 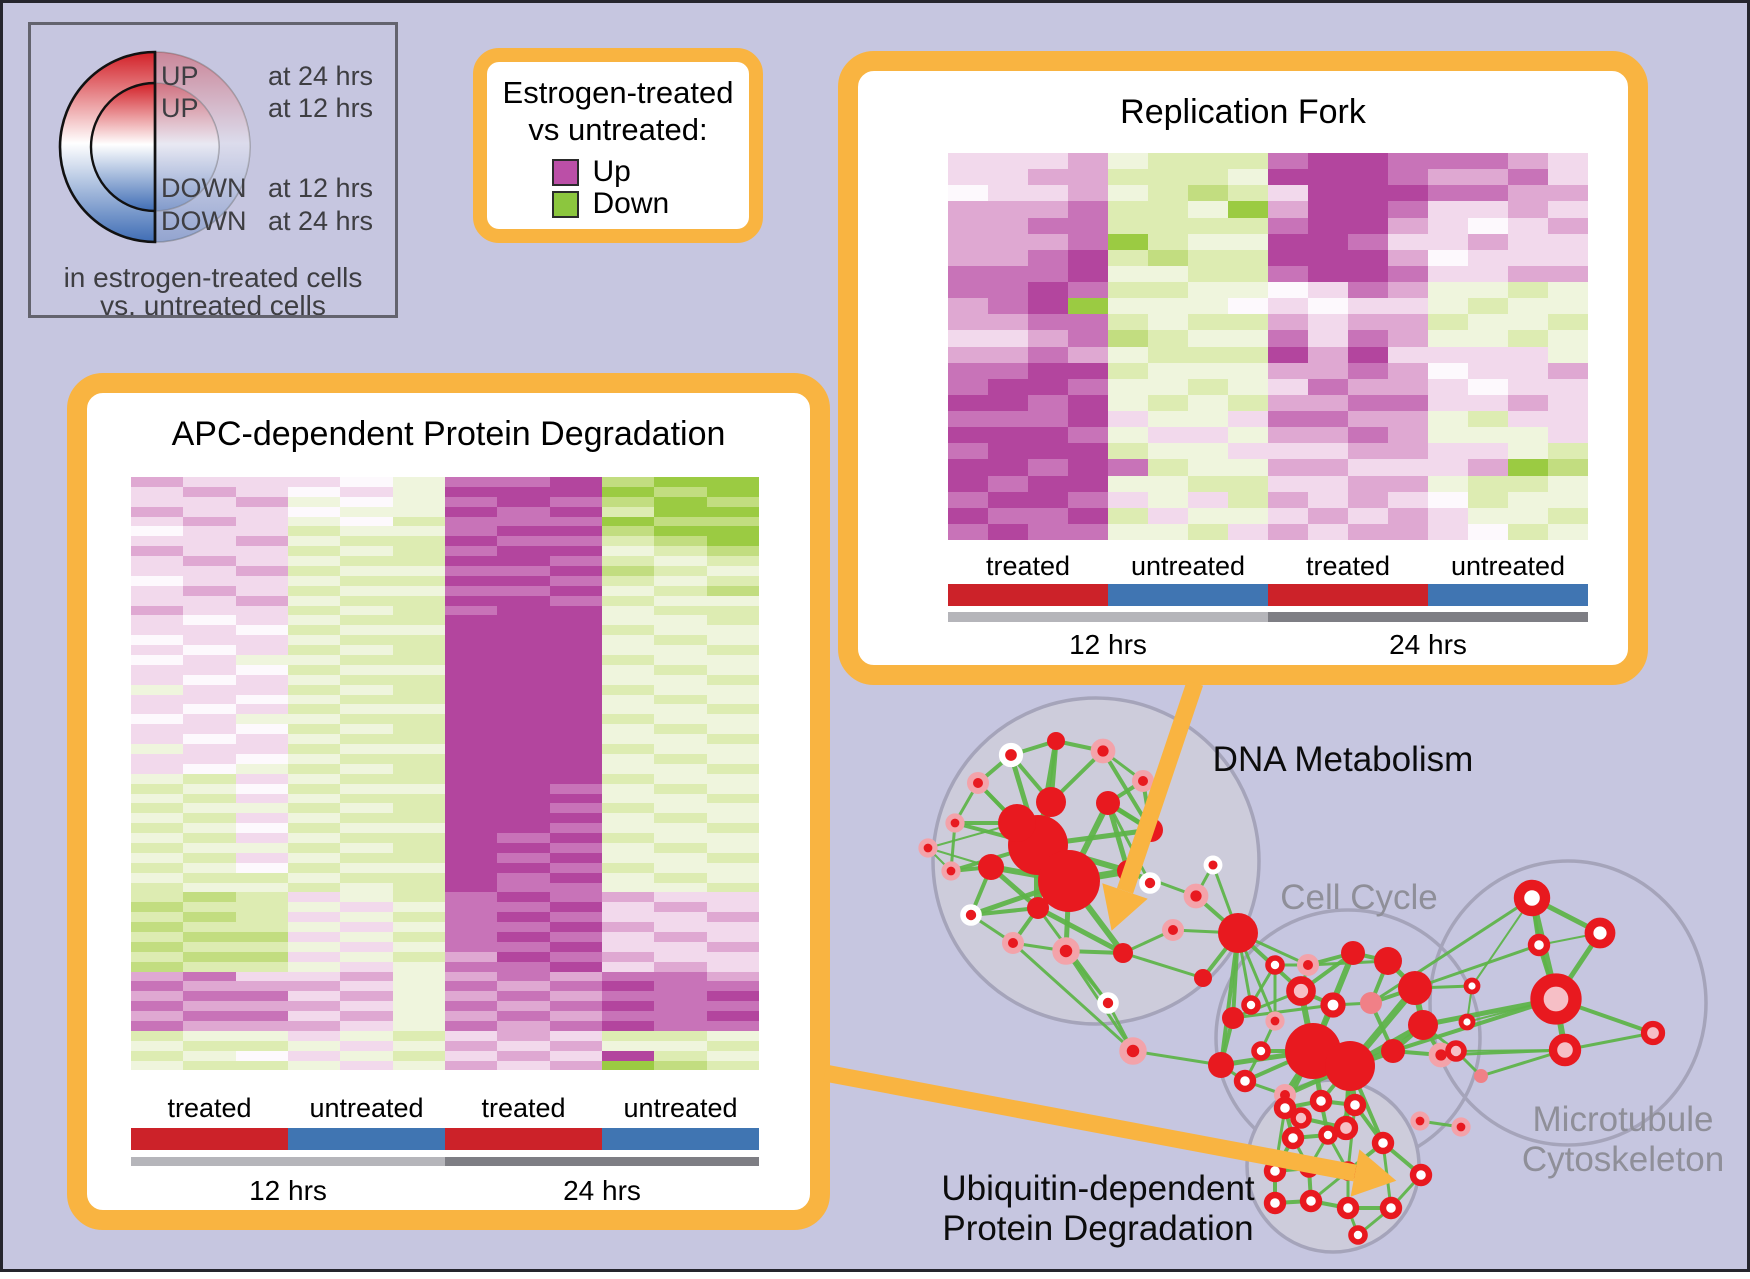 I want to click on network-node-d20, so click(x=1213, y=865).